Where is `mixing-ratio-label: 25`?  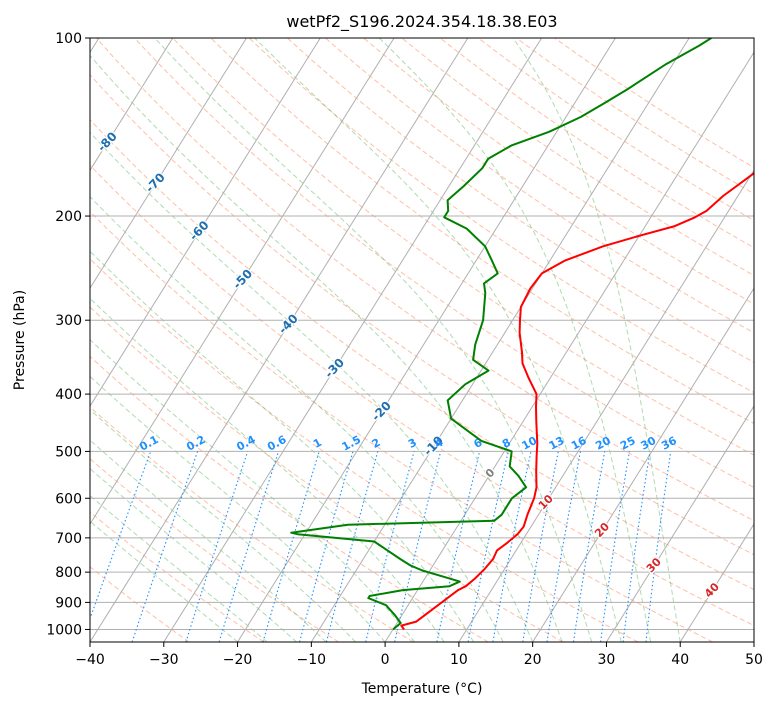 mixing-ratio-label: 25 is located at coordinates (628, 443).